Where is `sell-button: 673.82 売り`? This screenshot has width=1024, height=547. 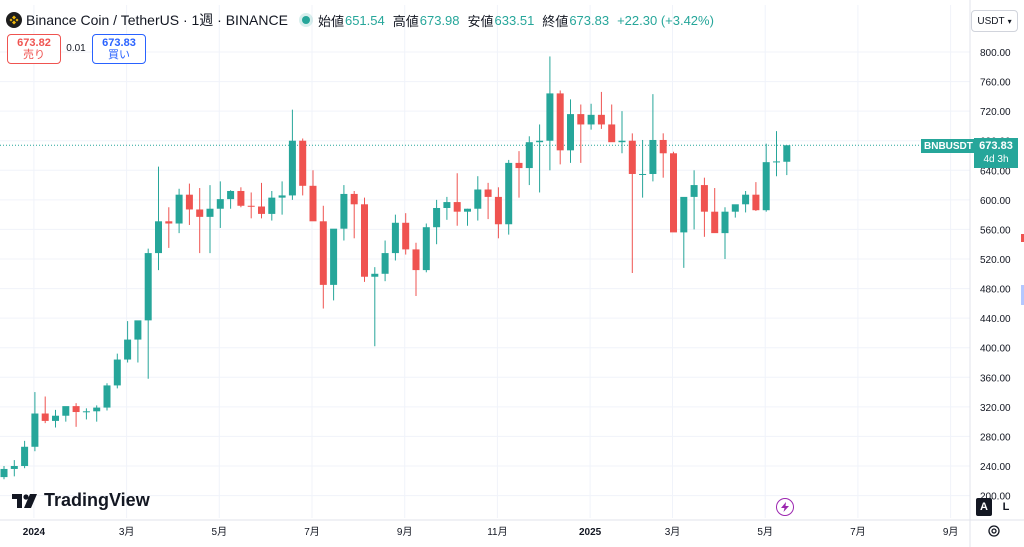
sell-button: 673.82 売り is located at coordinates (34, 49).